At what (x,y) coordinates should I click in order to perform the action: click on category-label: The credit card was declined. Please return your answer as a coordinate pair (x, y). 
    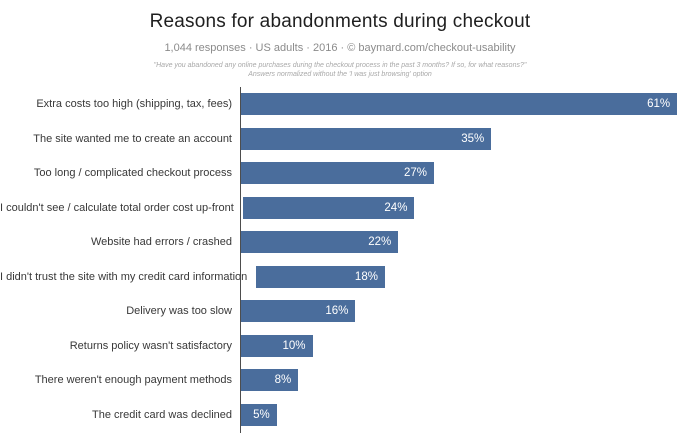
    Looking at the image, I should click on (161, 414).